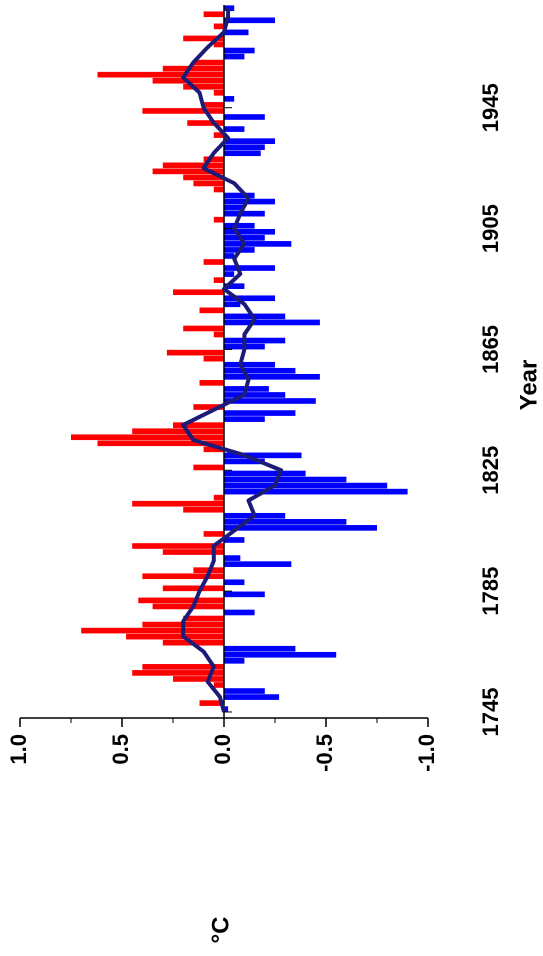 The height and width of the screenshot is (956, 543). I want to click on y-tick-label: 0.5, so click(120, 749).